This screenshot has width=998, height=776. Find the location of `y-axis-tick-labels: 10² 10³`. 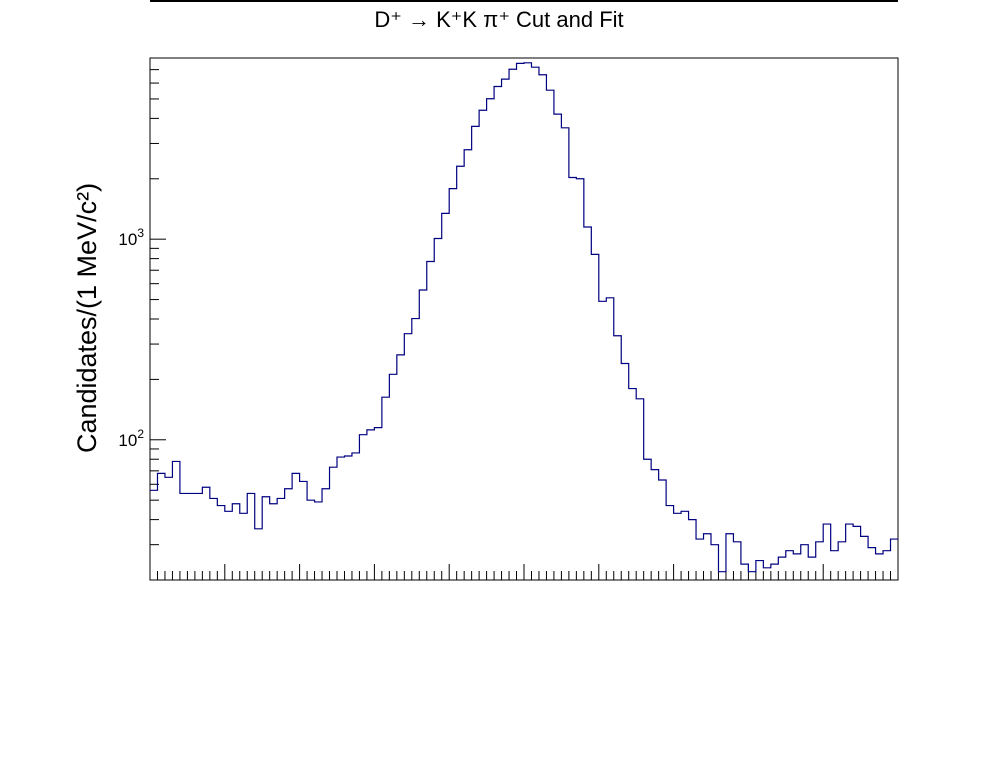

y-axis-tick-labels: 10² 10³ is located at coordinates (131, 338).